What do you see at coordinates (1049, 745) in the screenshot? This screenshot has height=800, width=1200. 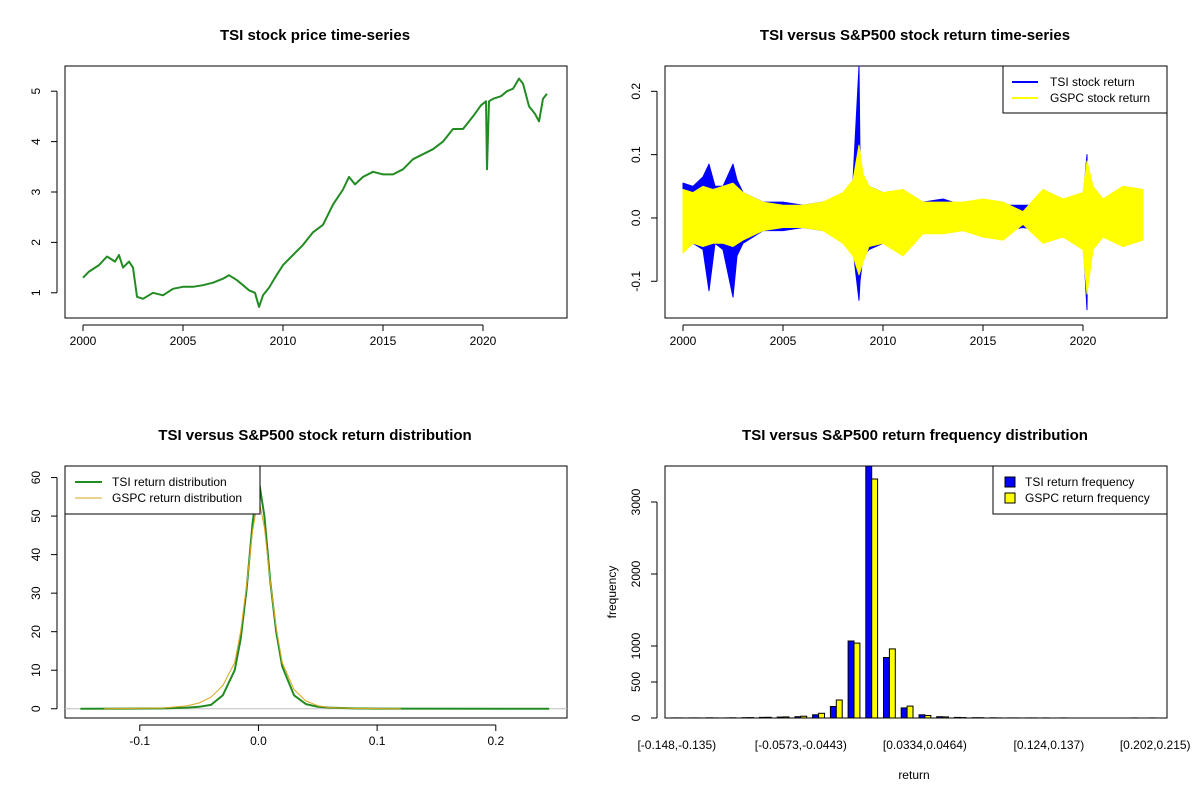 I see `x-tick-label: [0.124,0.137)` at bounding box center [1049, 745].